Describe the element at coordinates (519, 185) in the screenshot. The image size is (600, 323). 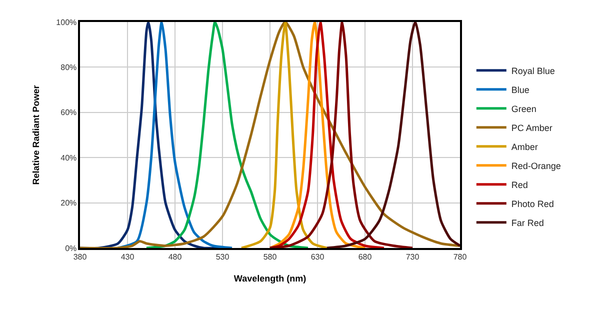
I see `legend-label: Red` at that location.